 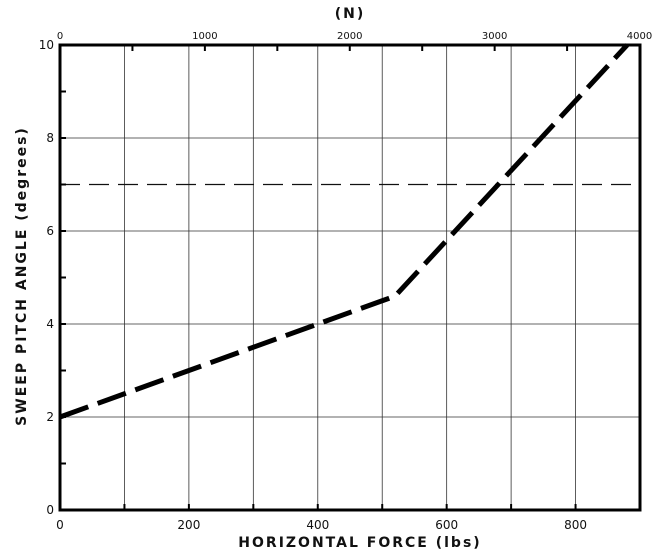 What do you see at coordinates (50, 231) in the screenshot?
I see `y-tick-label: 6` at bounding box center [50, 231].